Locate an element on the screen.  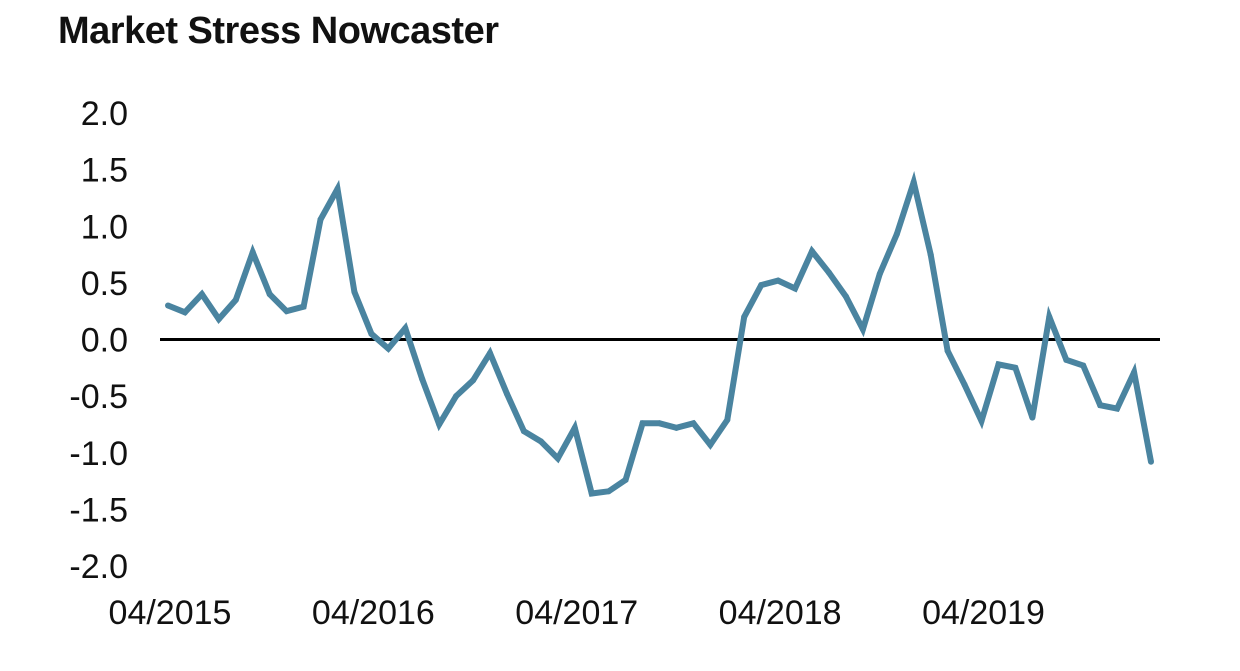
y-tick-label: 2.0 is located at coordinates (104, 114).